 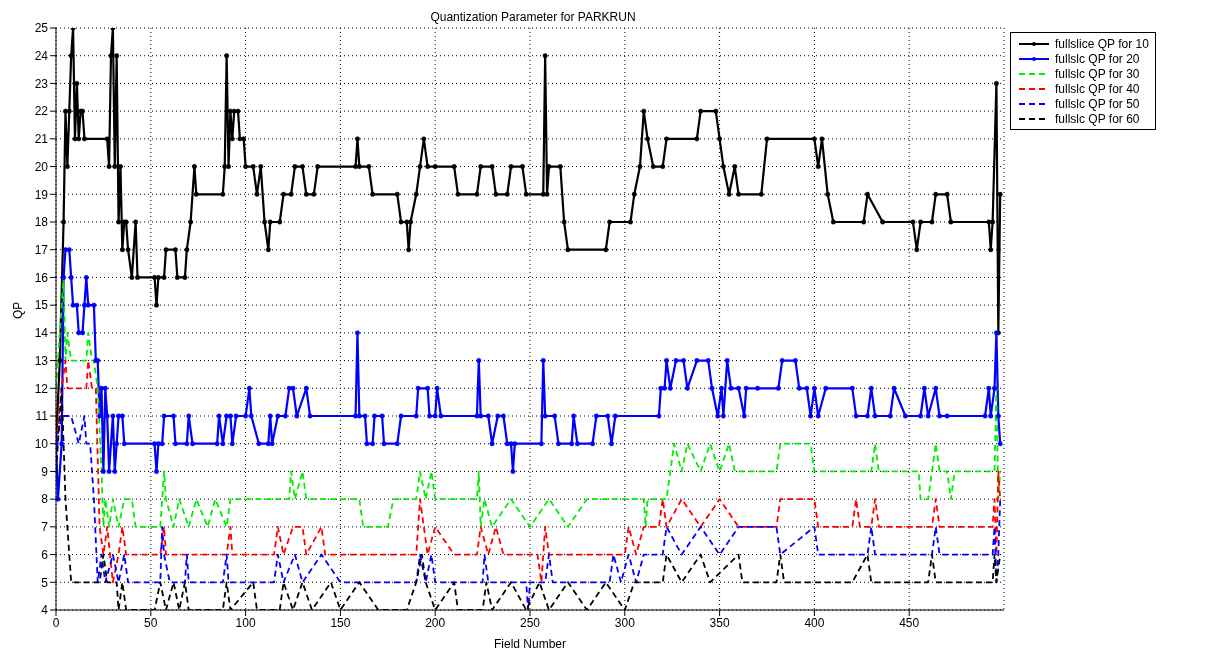 I want to click on x-tick-label: 50, so click(x=151, y=622).